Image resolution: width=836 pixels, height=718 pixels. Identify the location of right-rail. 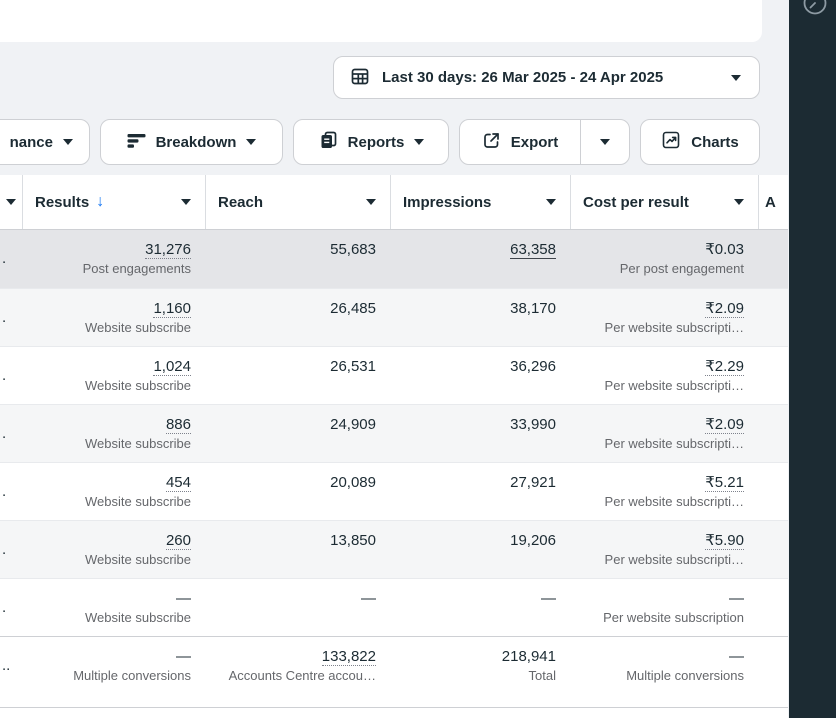
(812, 359).